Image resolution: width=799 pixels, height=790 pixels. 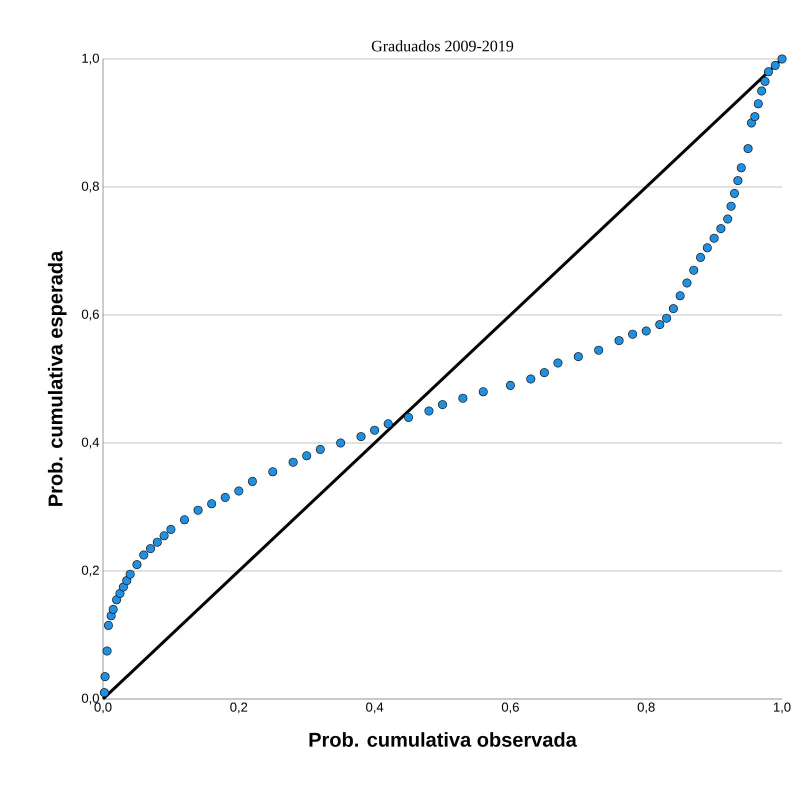 I want to click on x-tick-label: 0,2, so click(x=239, y=708).